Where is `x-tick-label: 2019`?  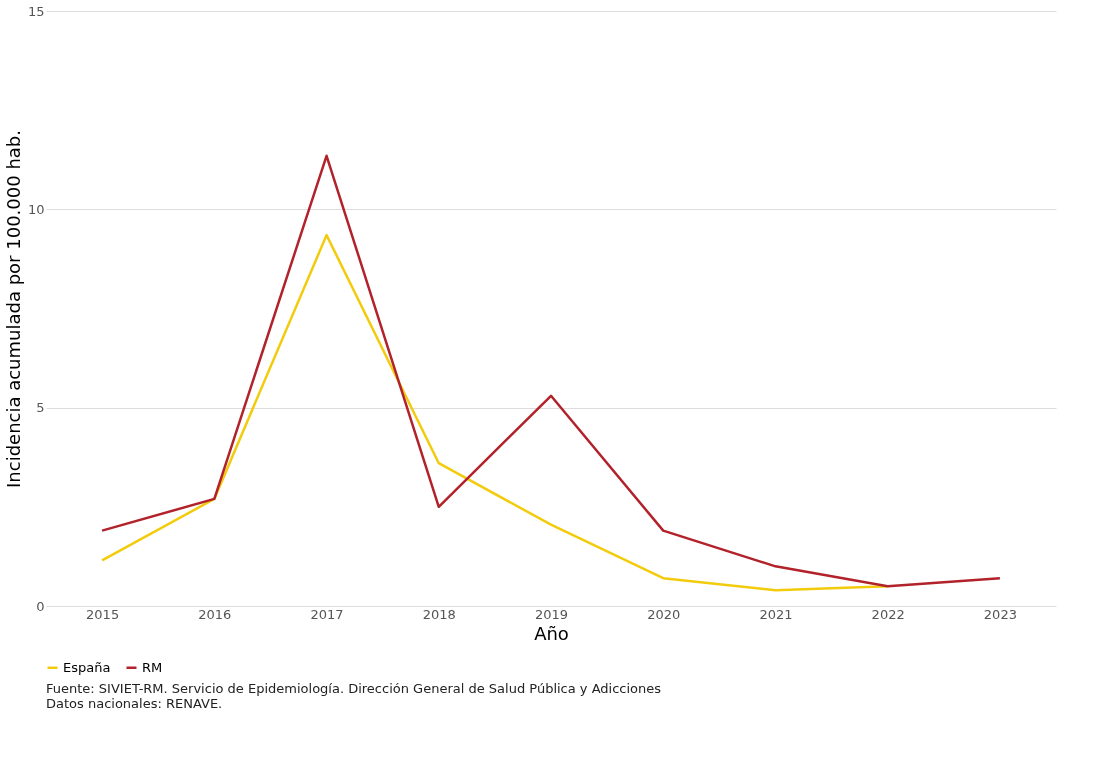 x-tick-label: 2019 is located at coordinates (551, 614).